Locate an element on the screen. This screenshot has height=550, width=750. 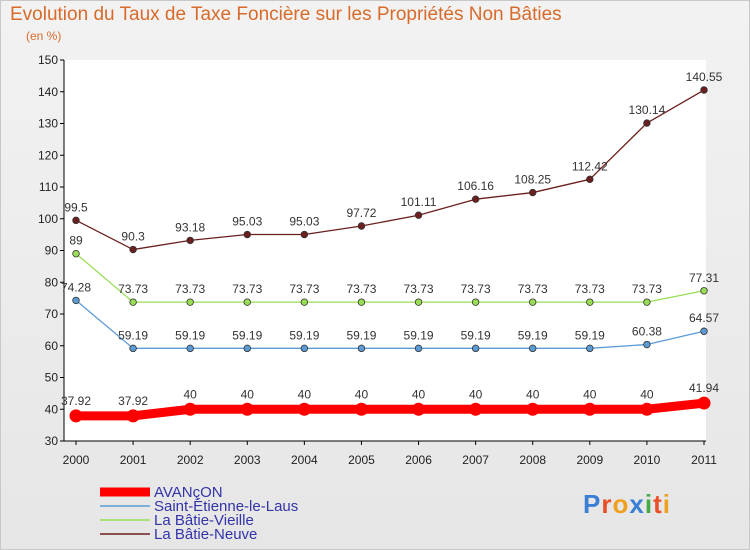
y-tick-label: 150 is located at coordinates (48, 60).